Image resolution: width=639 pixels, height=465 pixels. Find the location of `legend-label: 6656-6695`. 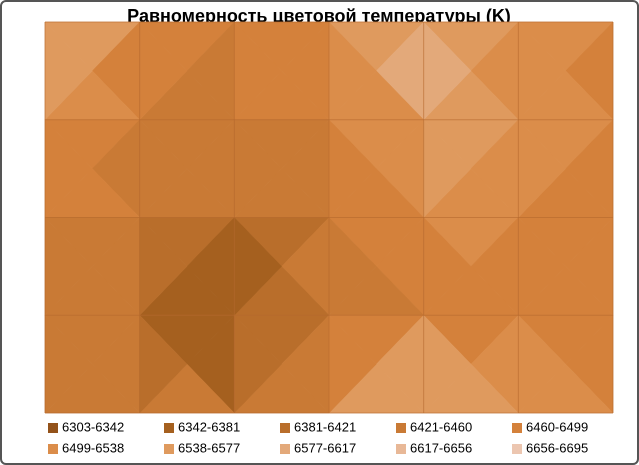

legend-label: 6656-6695 is located at coordinates (557, 447).